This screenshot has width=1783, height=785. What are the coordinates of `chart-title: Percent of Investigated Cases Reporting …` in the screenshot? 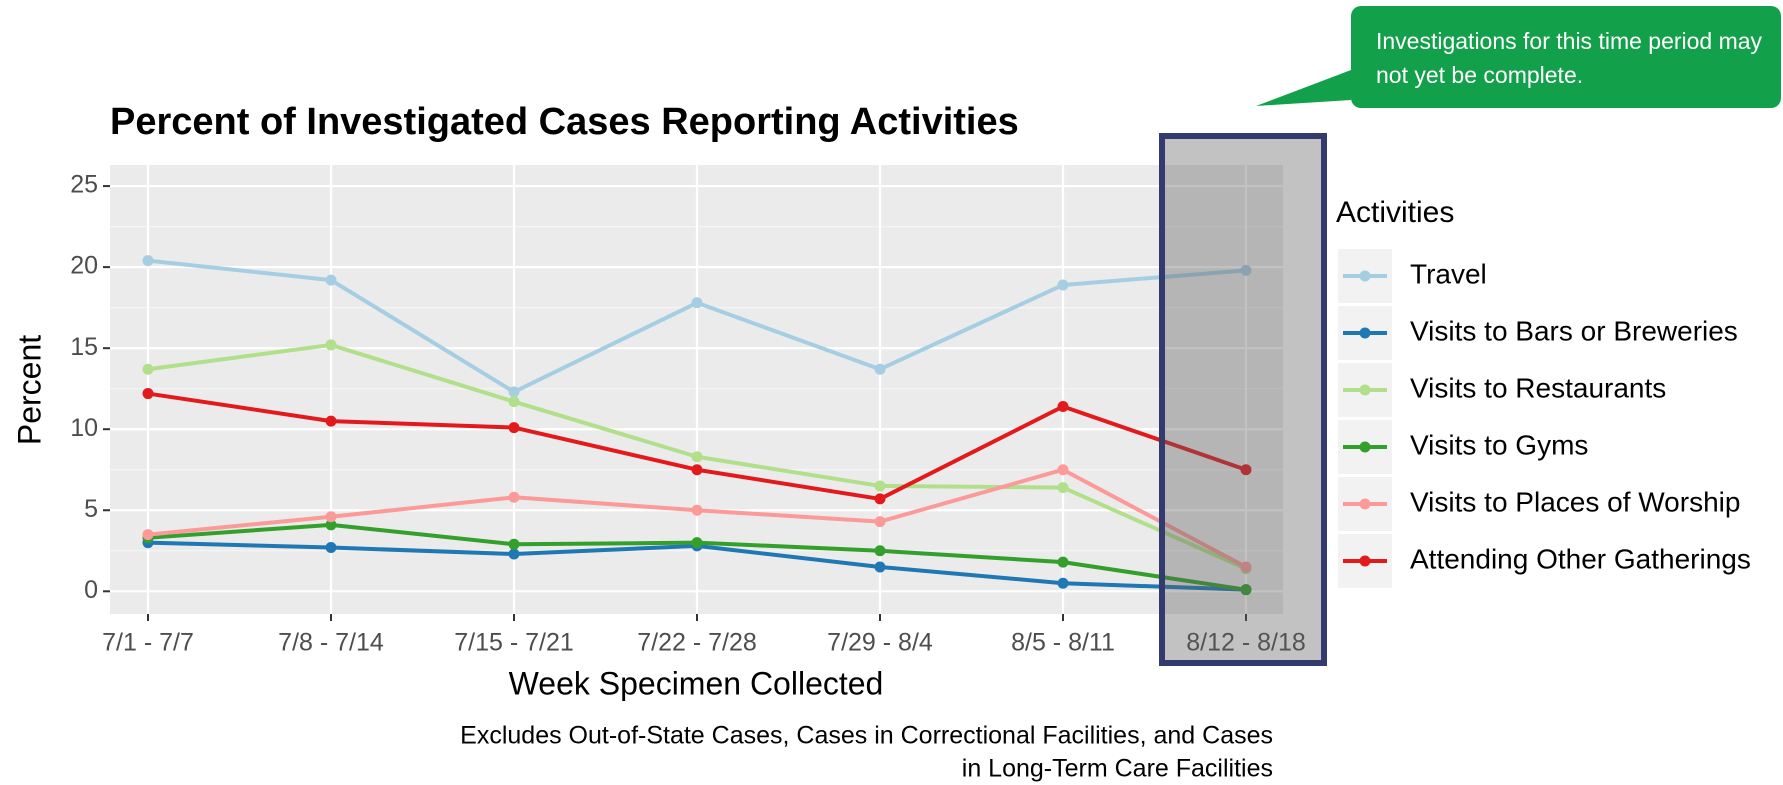 It's located at (564, 122).